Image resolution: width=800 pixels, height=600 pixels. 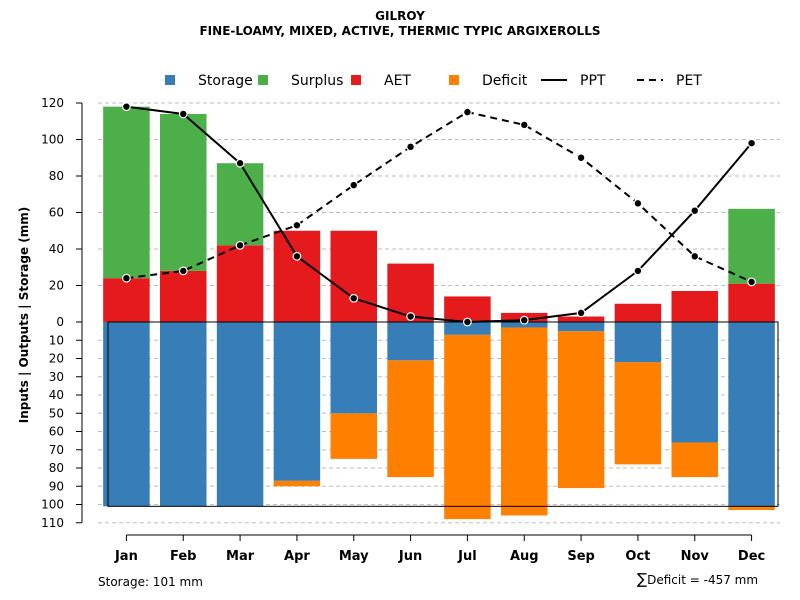 What do you see at coordinates (581, 556) in the screenshot?
I see `x-tick-label: Sep` at bounding box center [581, 556].